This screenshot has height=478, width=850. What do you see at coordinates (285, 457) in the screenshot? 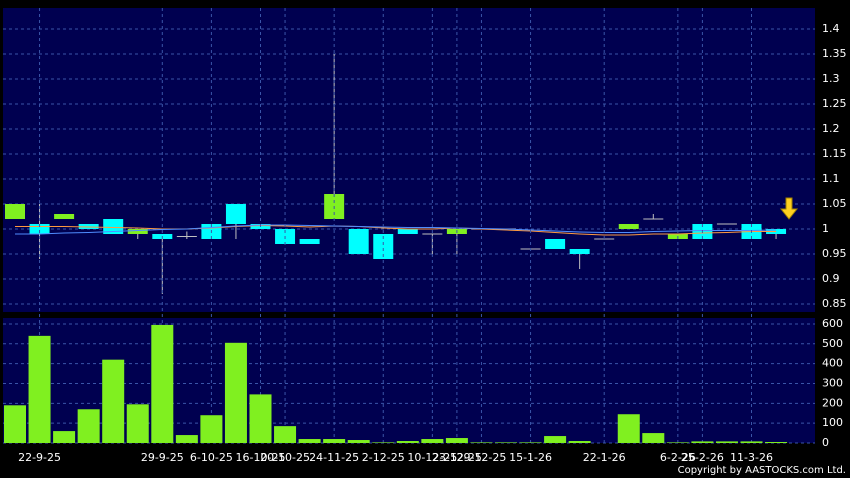
I see `x-tick-label: 20-10-25` at bounding box center [285, 457].